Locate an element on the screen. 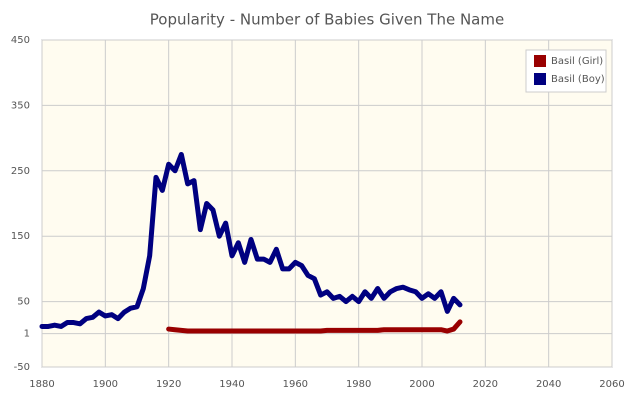  y-tick-label: 350 is located at coordinates (20, 105).